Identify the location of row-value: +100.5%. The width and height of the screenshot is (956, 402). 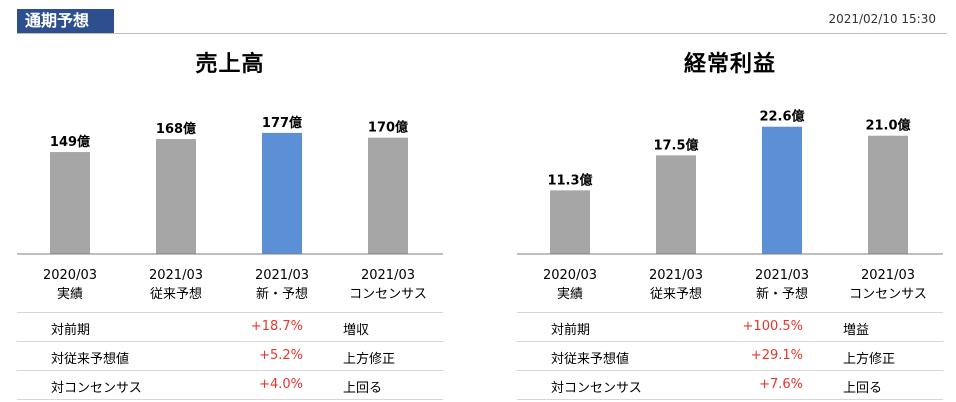
(772, 326).